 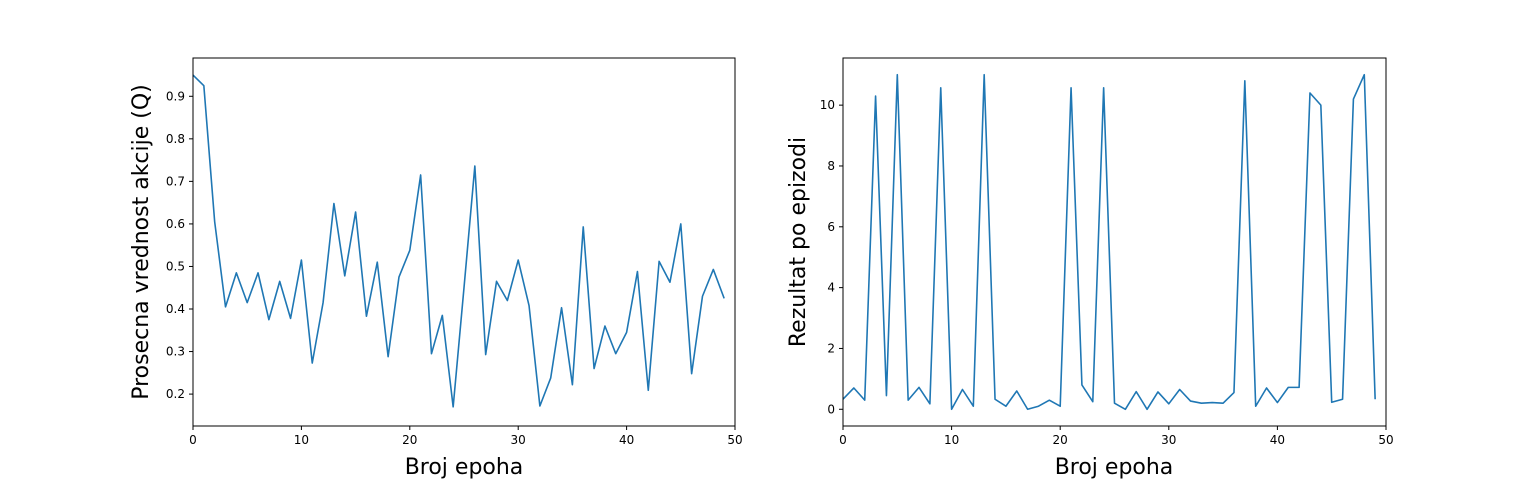 I want to click on left-chart-y-tick-label: 0.9, so click(x=175, y=96).